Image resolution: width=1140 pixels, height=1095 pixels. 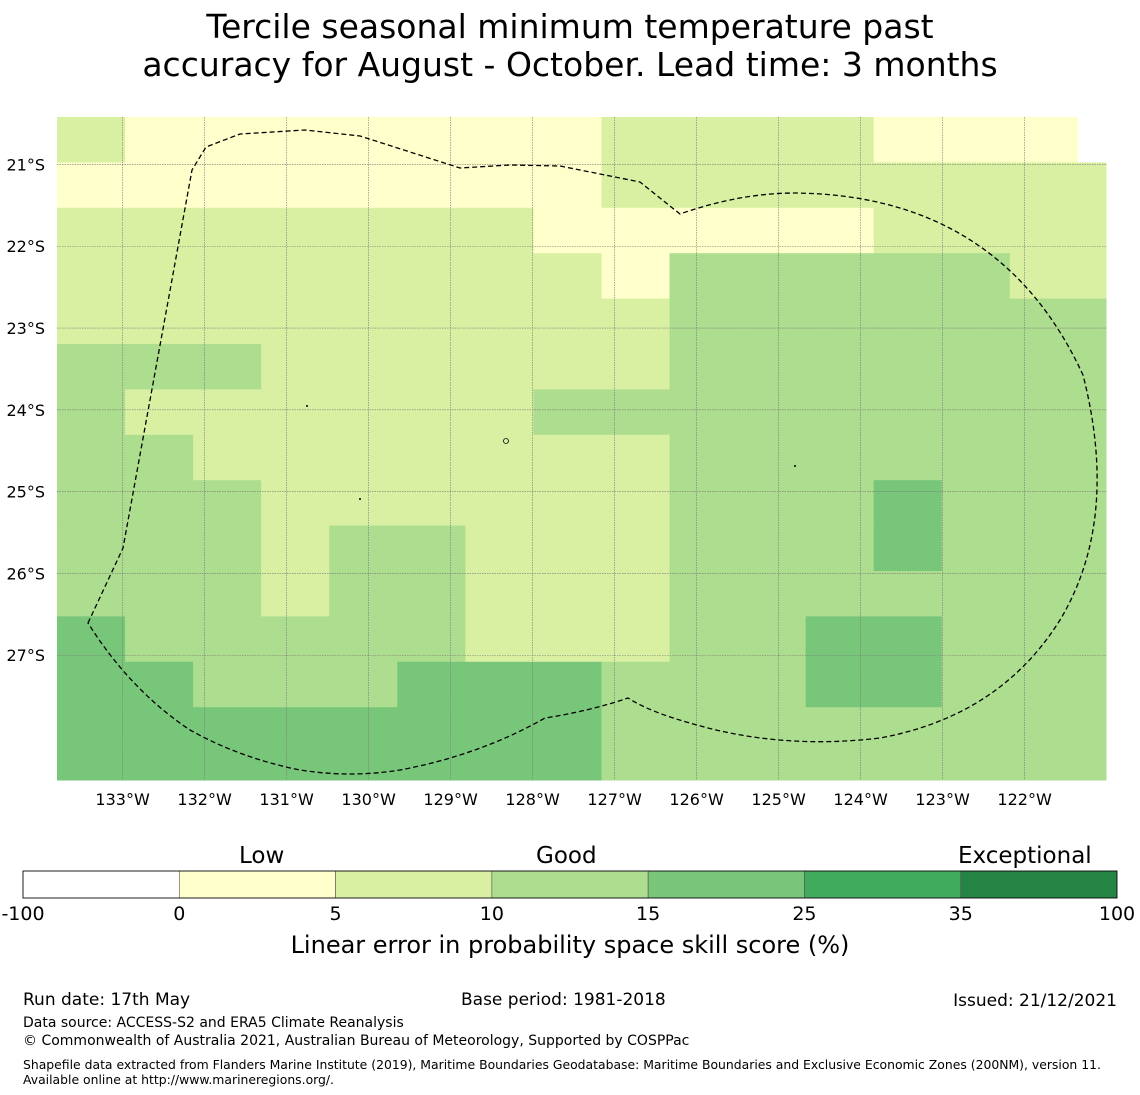 I want to click on longitude-label: 133°W, so click(x=122, y=799).